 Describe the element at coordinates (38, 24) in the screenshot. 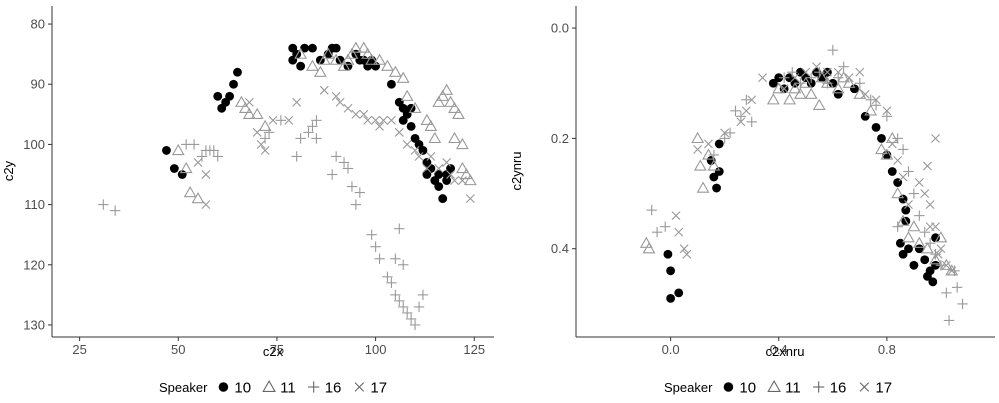

I see `y-tick-label: 80` at that location.